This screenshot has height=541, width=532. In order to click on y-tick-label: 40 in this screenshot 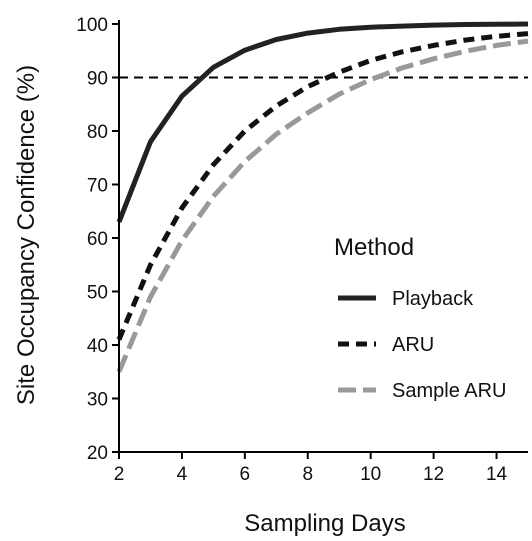, I will do `click(97, 346)`.